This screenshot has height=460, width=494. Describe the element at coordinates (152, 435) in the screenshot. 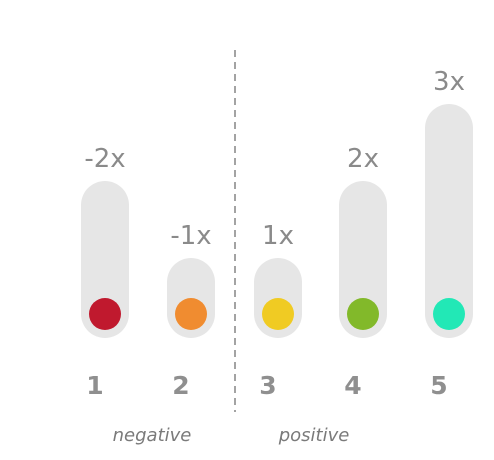

I see `group-label-negative: negative` at that location.